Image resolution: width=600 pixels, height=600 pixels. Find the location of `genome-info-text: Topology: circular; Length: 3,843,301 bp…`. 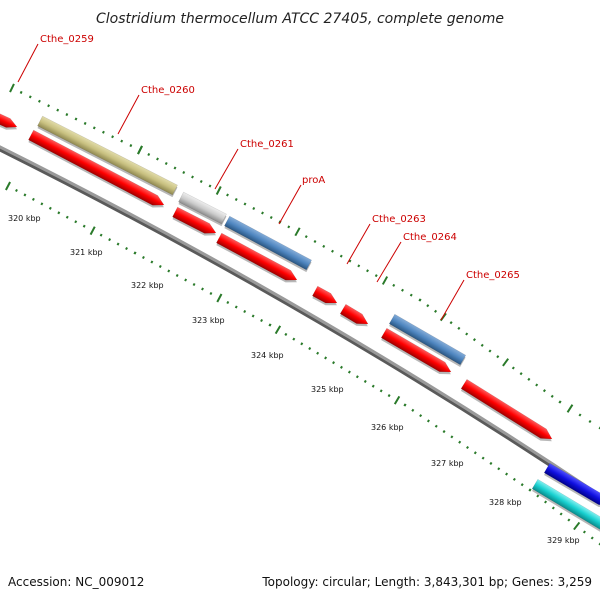

genome-info-text: Topology: circular; Length: 3,843,301 bp… is located at coordinates (426, 582).